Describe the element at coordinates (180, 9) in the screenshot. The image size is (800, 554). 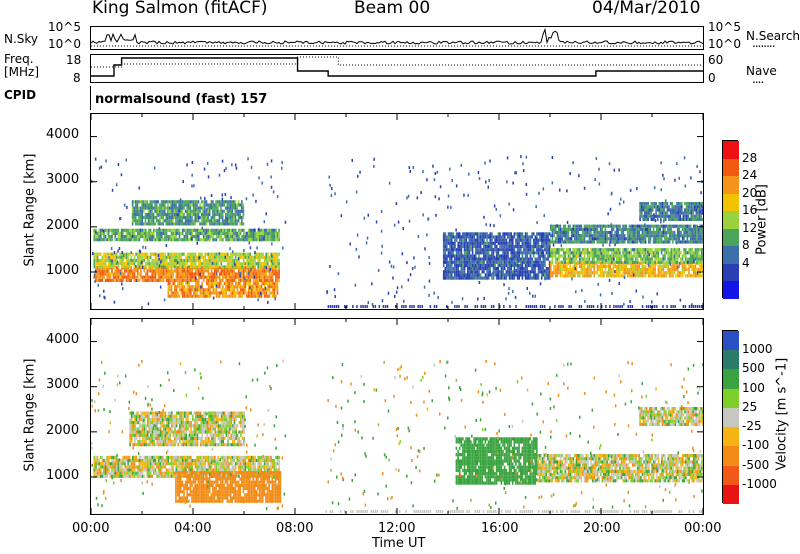
I see `station-title: King Salmon (fitACF)` at that location.